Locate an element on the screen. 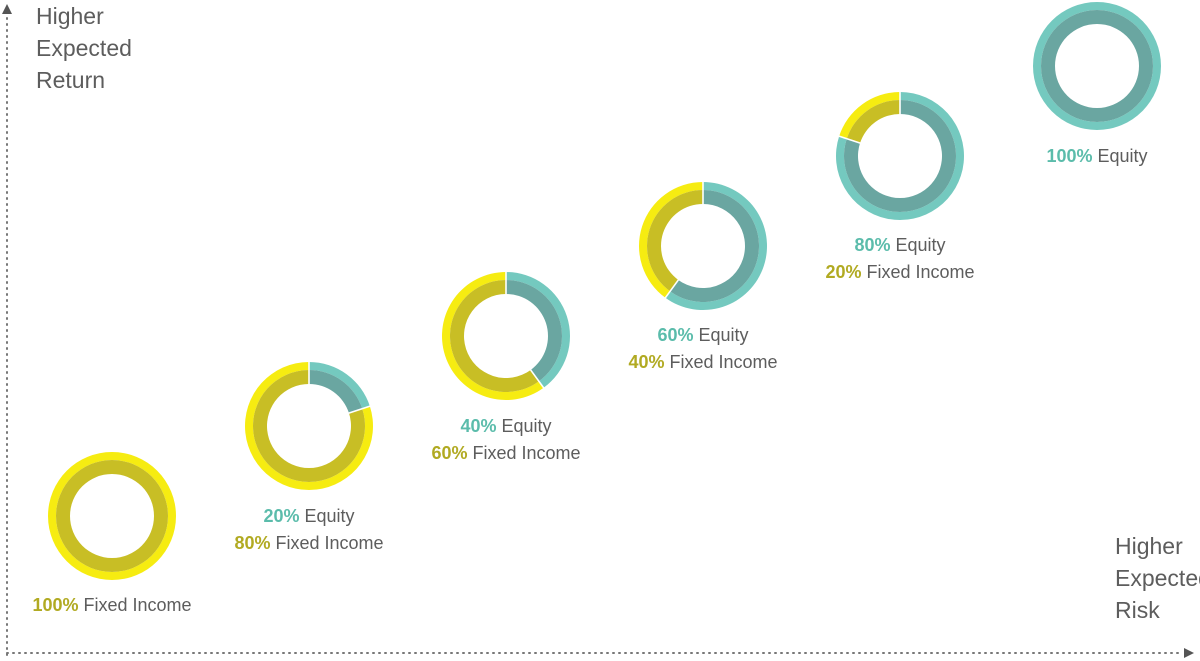 The width and height of the screenshot is (1200, 661). equity-label: 100% Equity is located at coordinates (1096, 156).